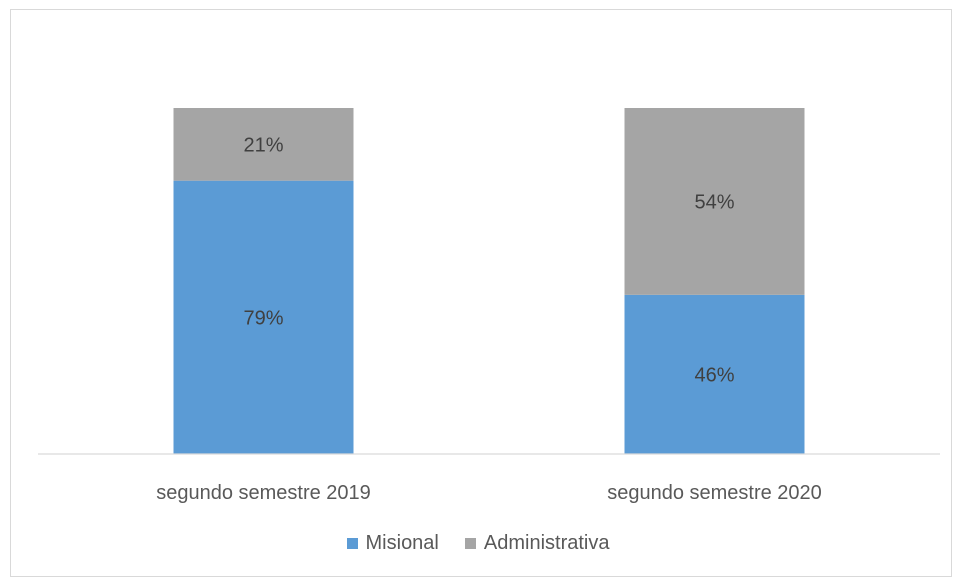 This screenshot has width=956, height=583. What do you see at coordinates (402, 543) in the screenshot?
I see `legend-label-misional: Misional` at bounding box center [402, 543].